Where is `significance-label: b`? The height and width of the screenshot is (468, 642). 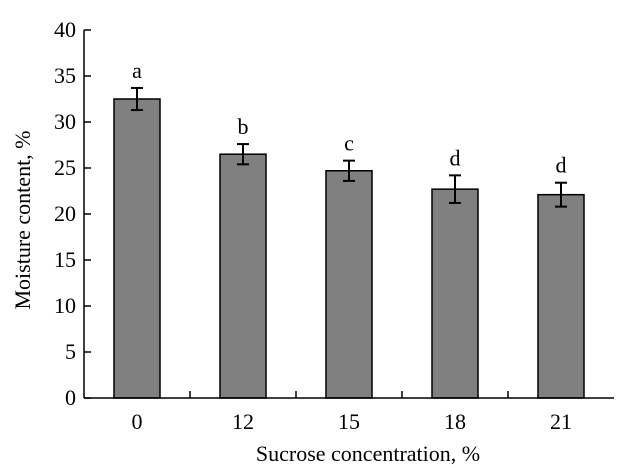 significance-label: b is located at coordinates (243, 126).